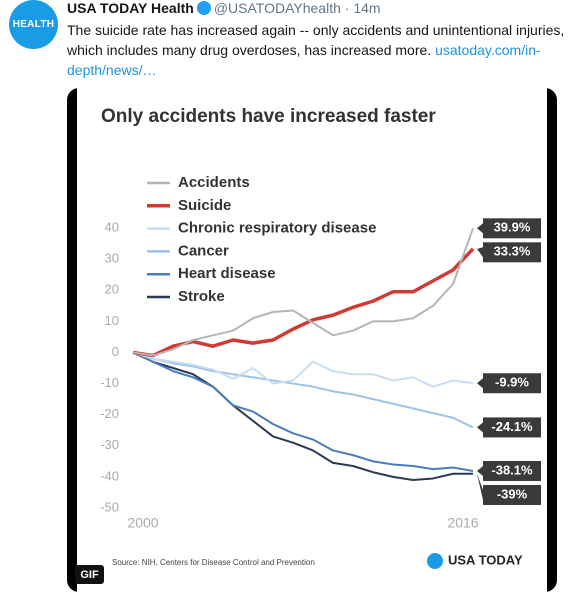 The width and height of the screenshot is (580, 595). I want to click on user-handle: @USATODAYhealth, so click(277, 8).